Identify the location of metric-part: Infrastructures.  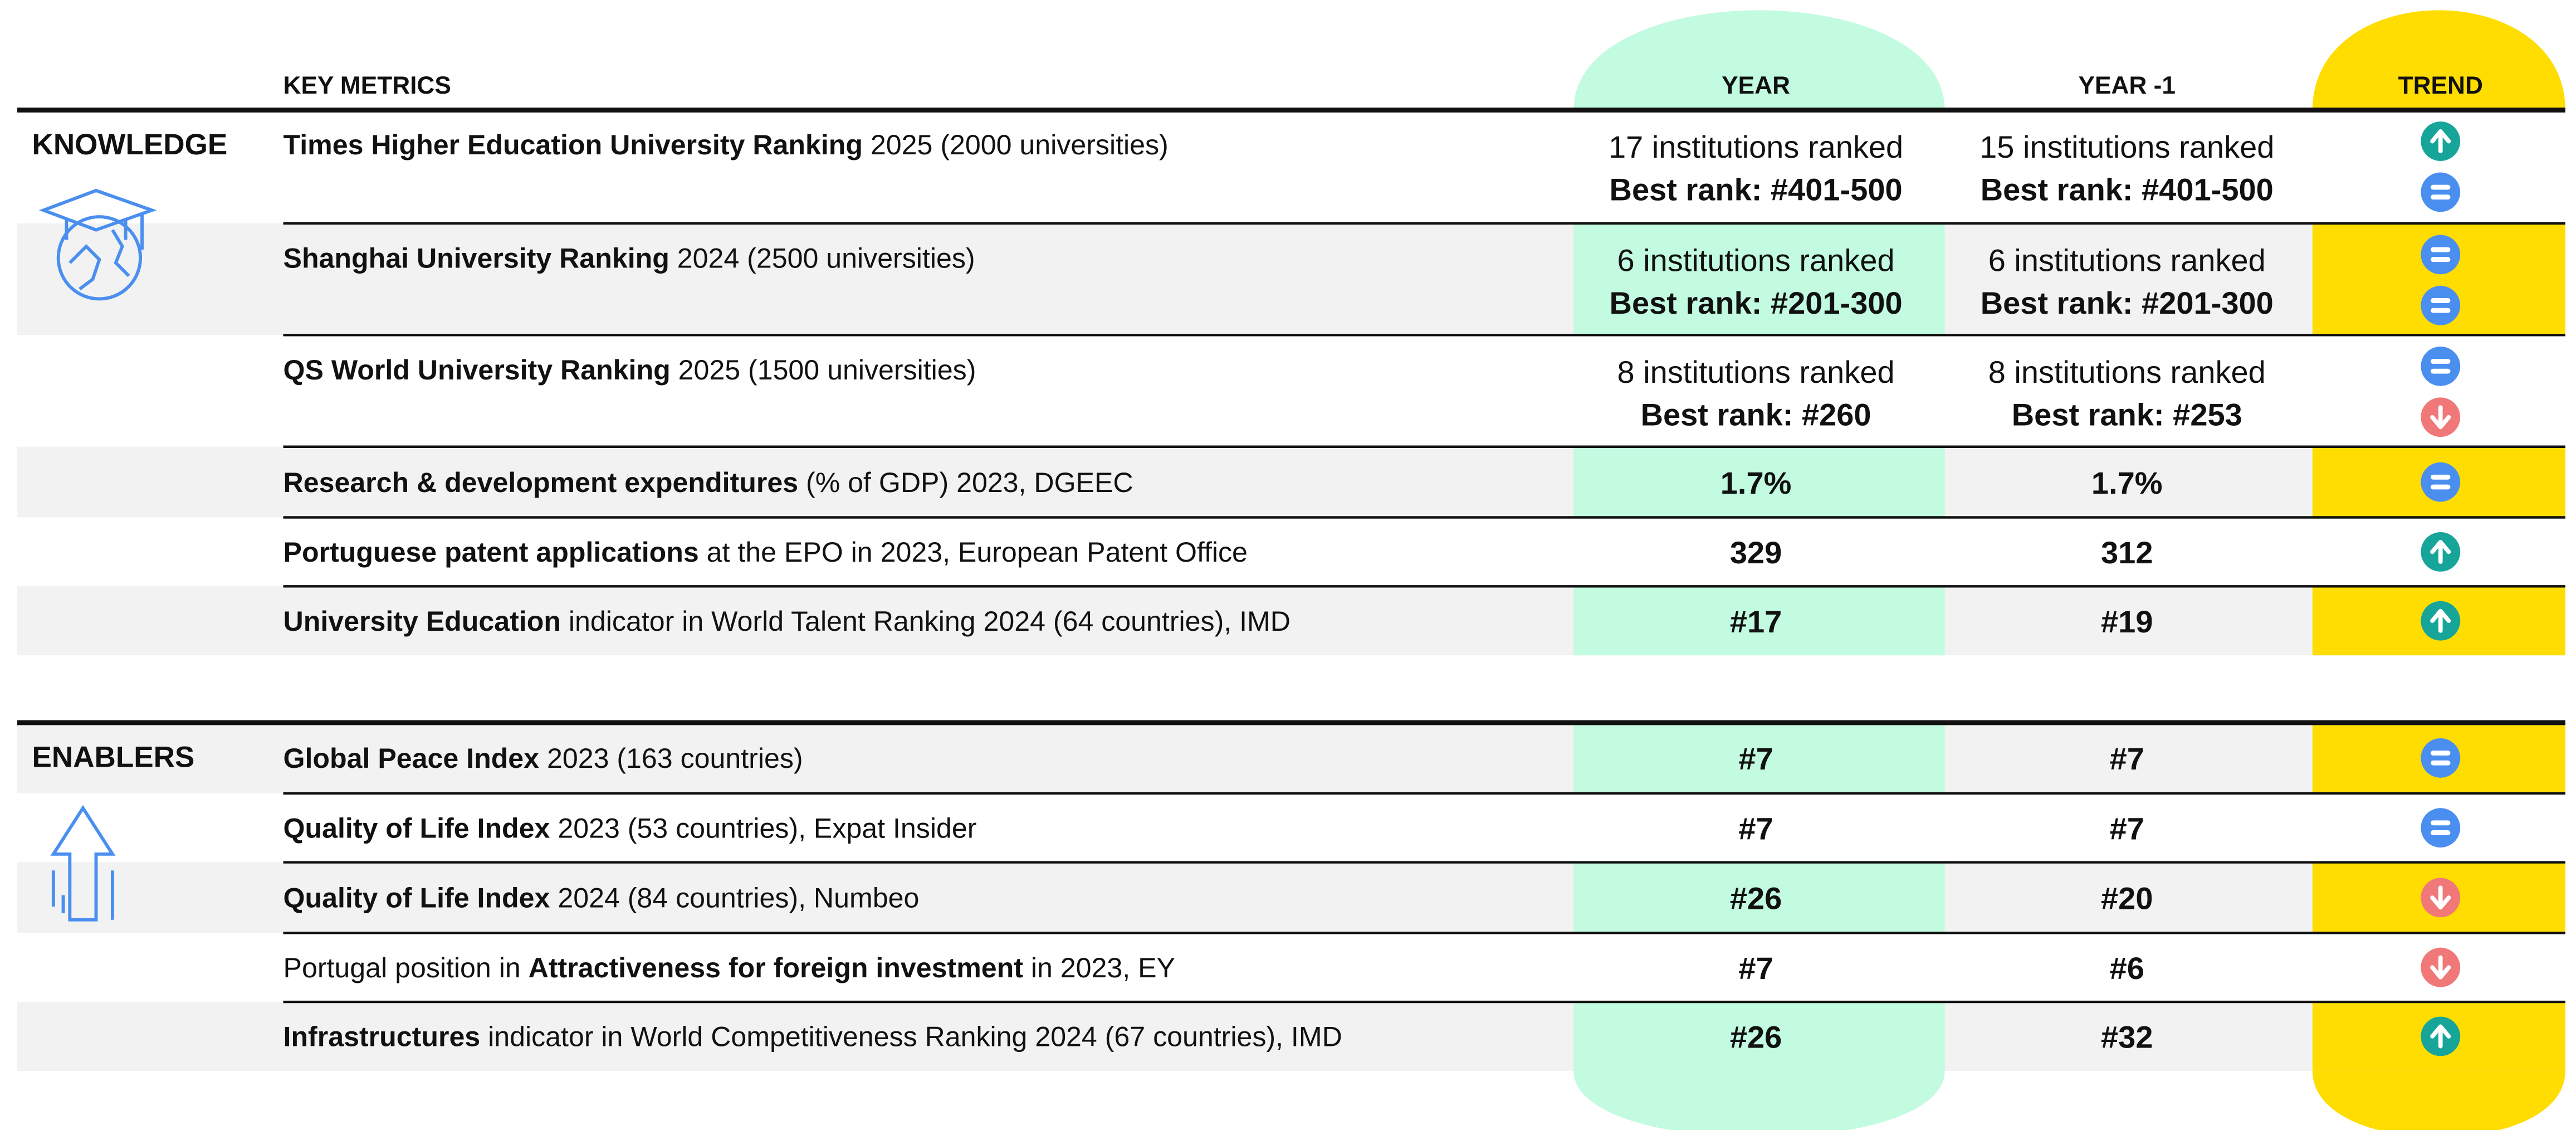
(382, 1037).